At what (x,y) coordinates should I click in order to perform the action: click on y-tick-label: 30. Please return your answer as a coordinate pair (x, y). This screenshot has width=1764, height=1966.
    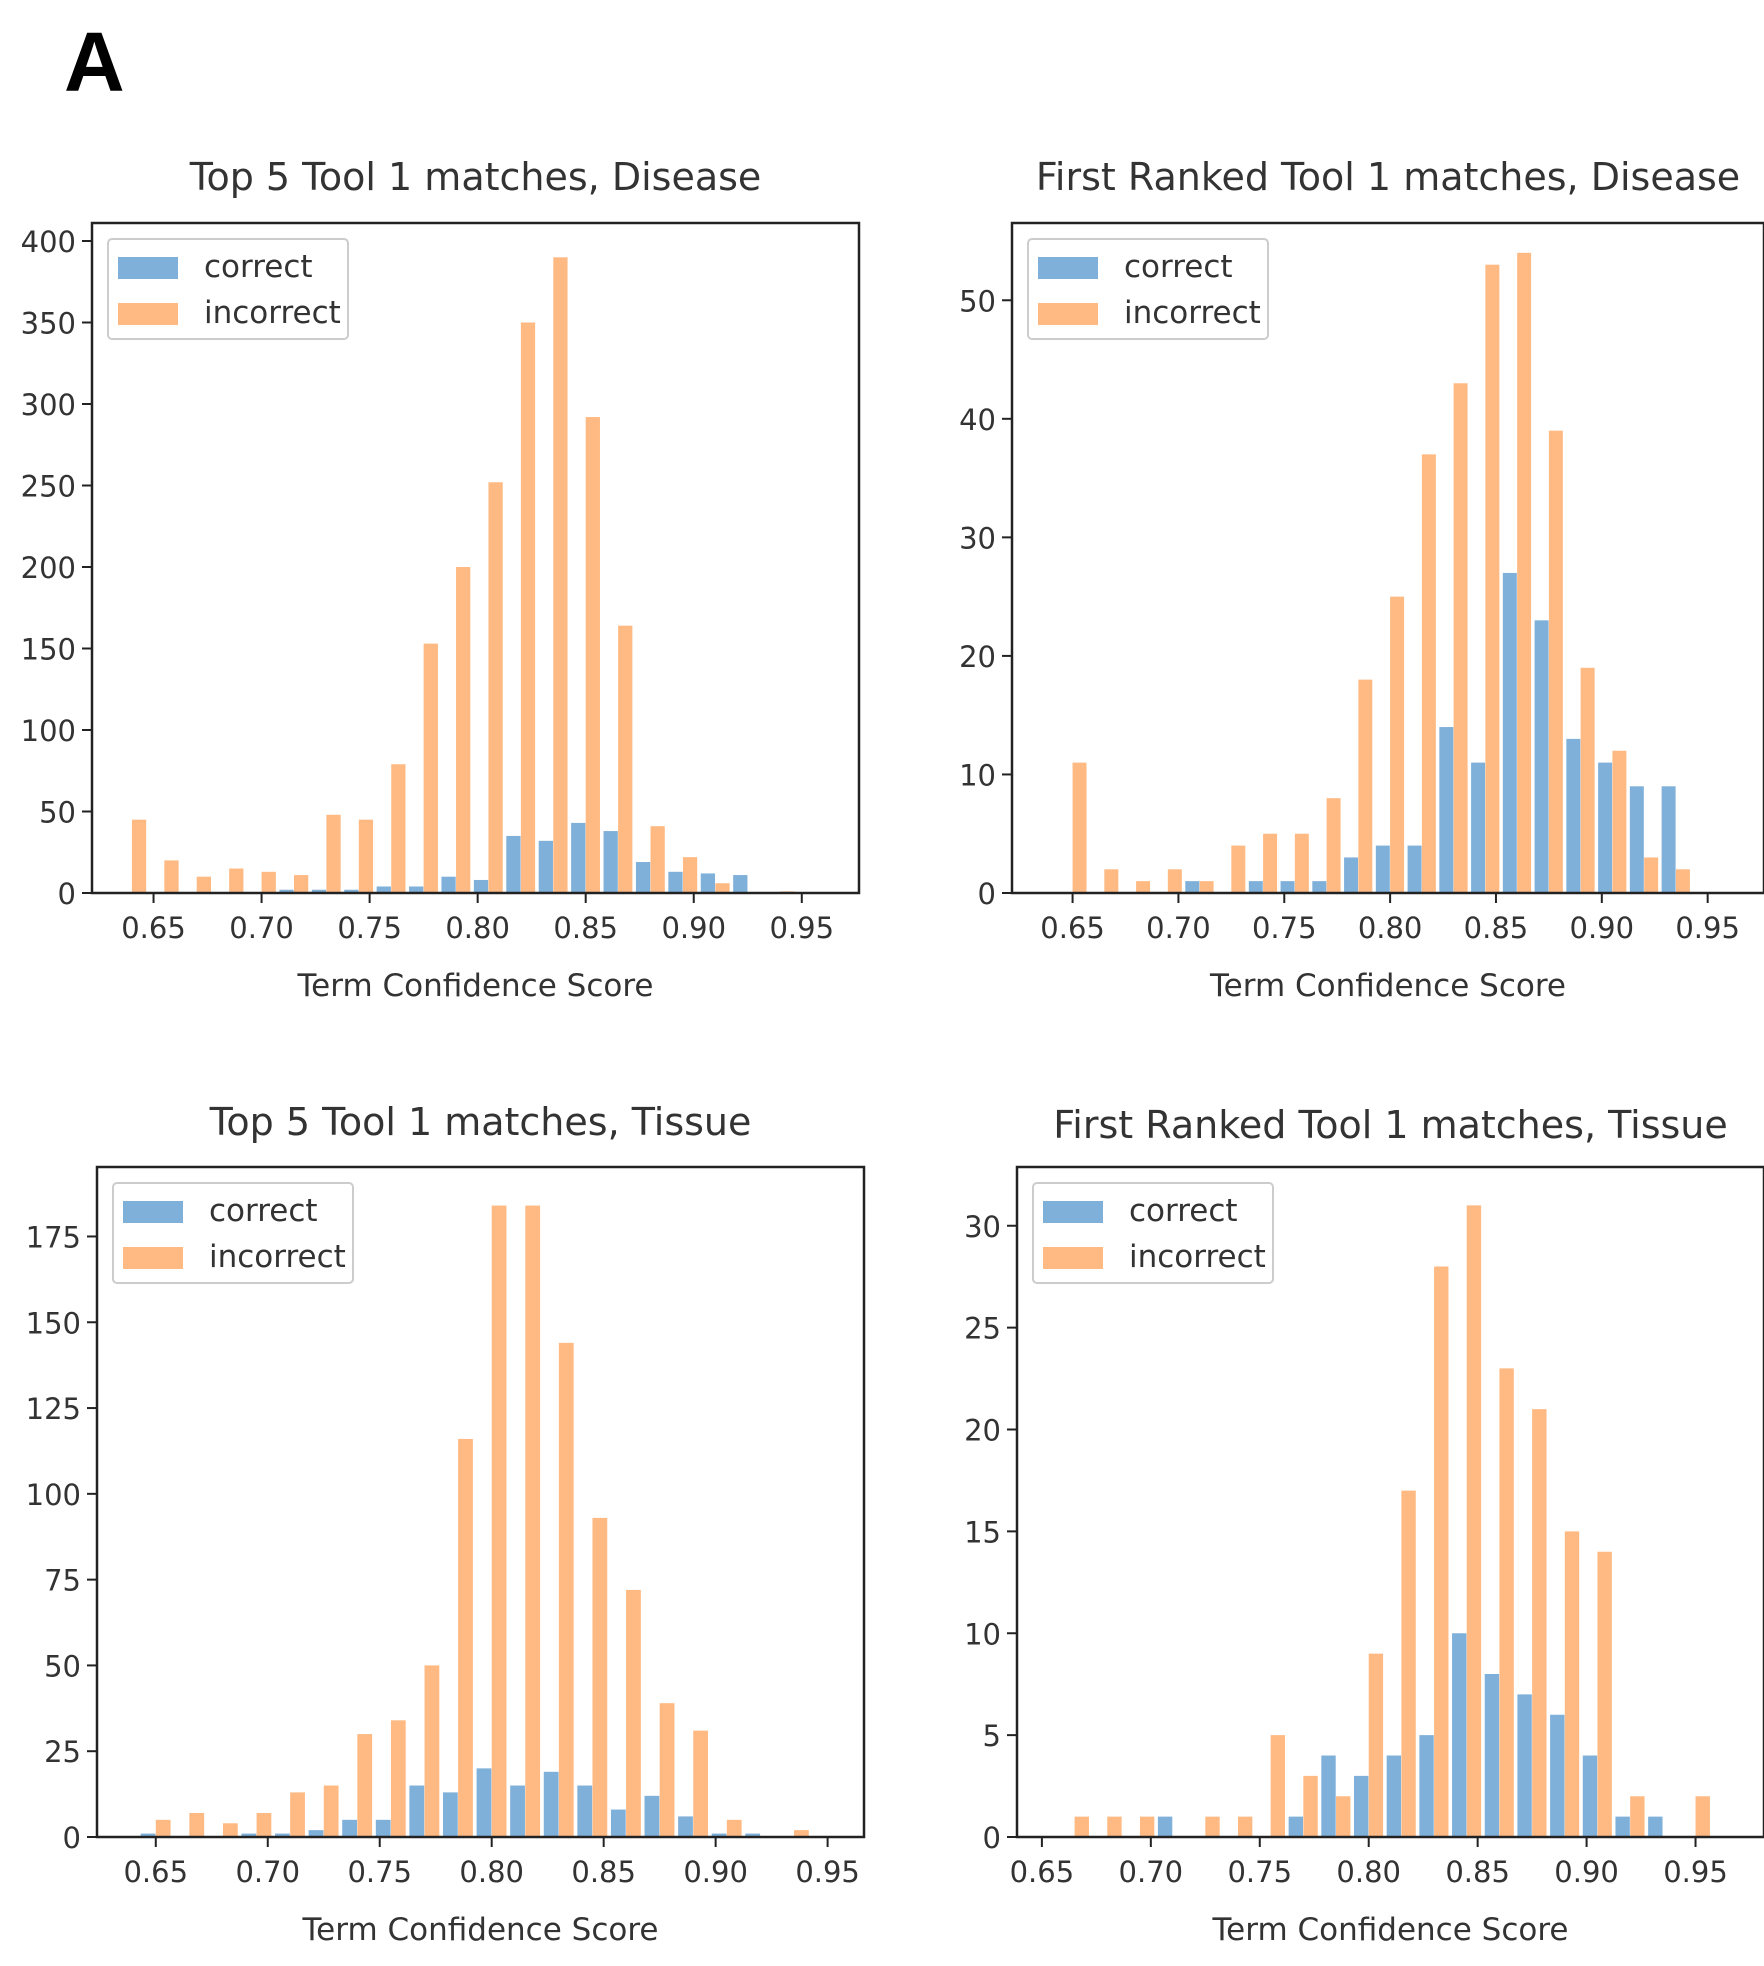
    Looking at the image, I should click on (982, 1227).